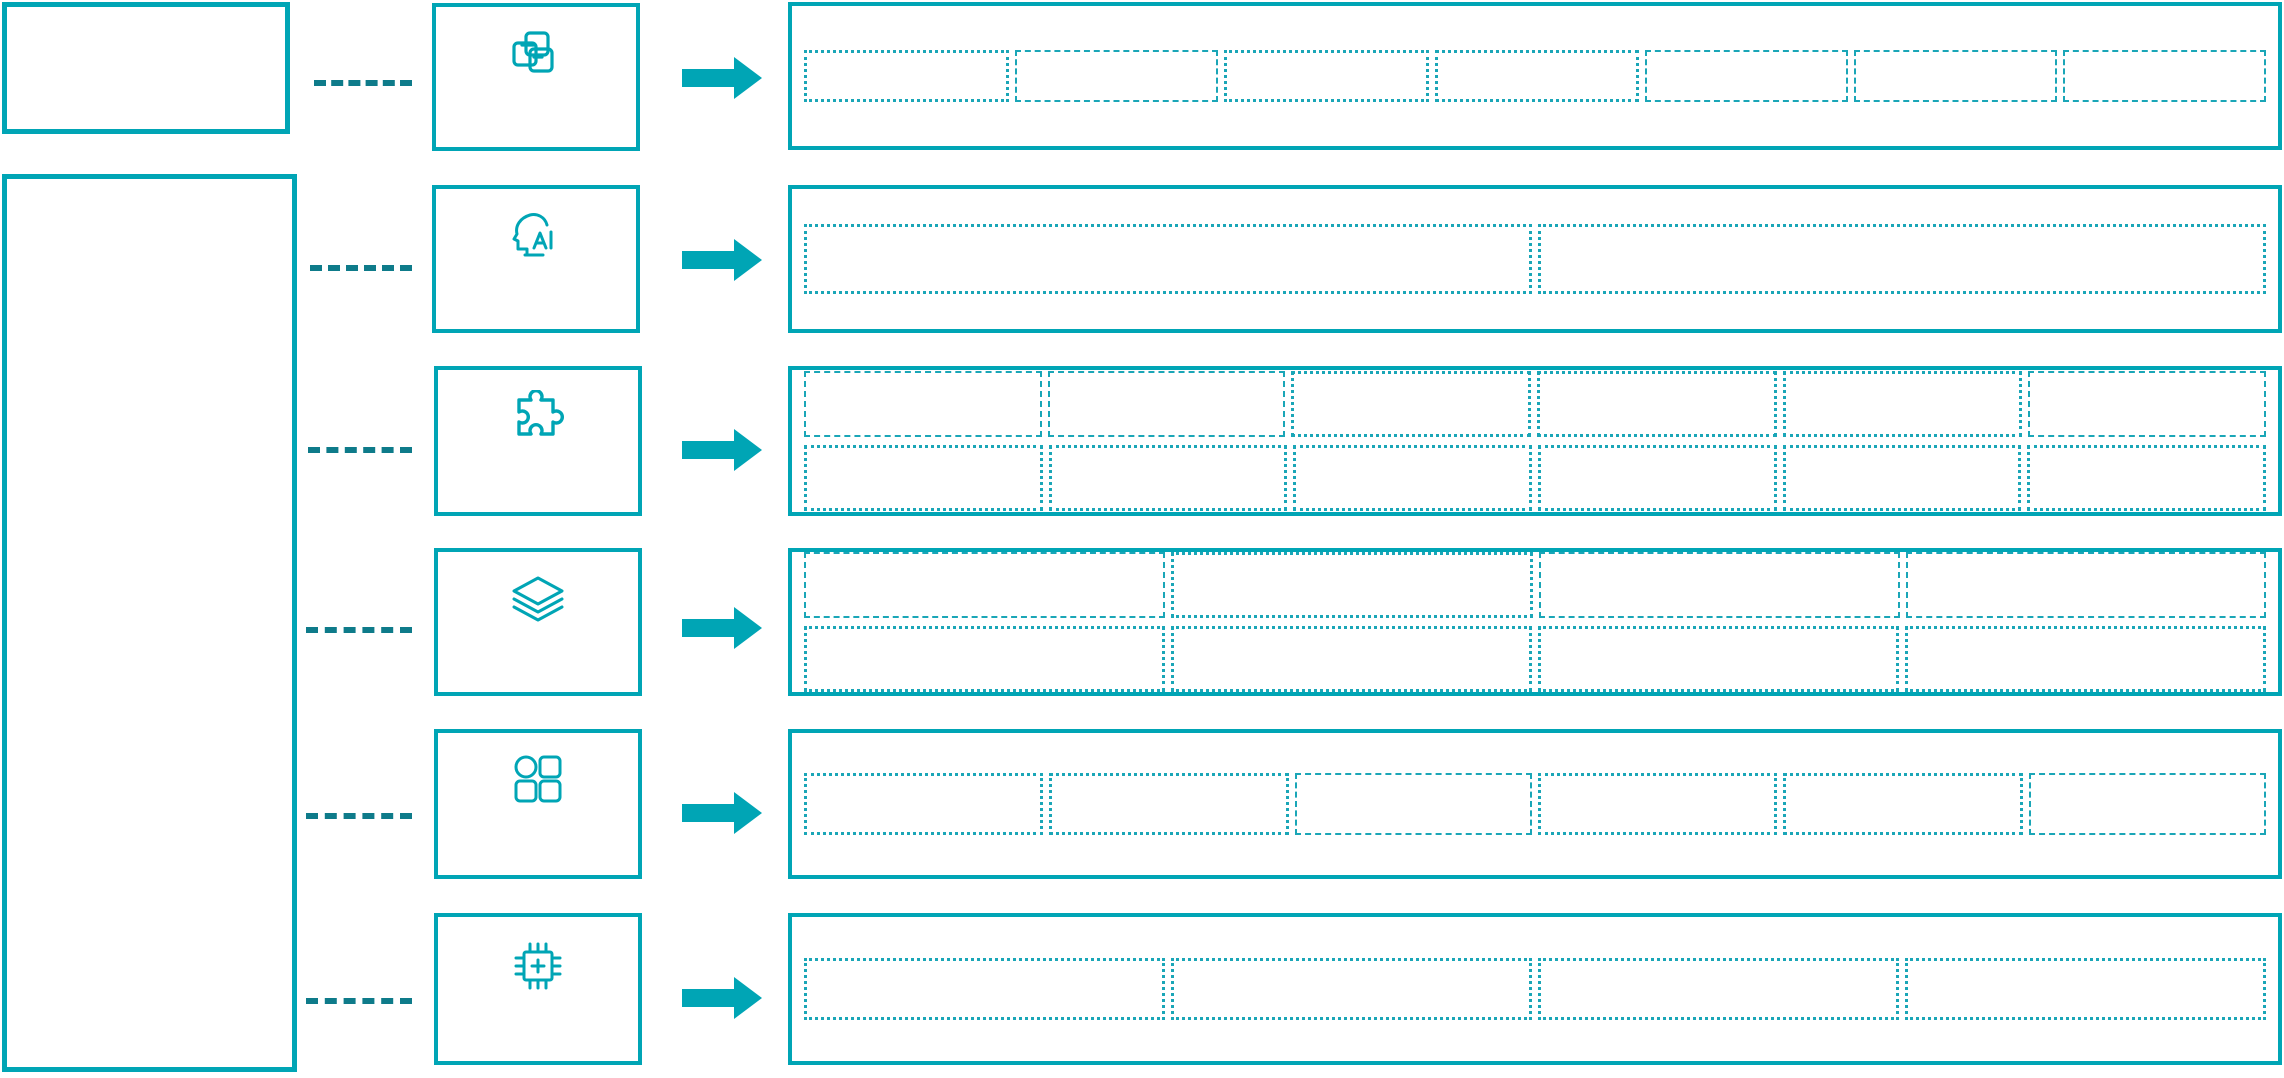 The image size is (2284, 1078). Describe the element at coordinates (146, 68) in the screenshot. I see `top-callout-box` at that location.